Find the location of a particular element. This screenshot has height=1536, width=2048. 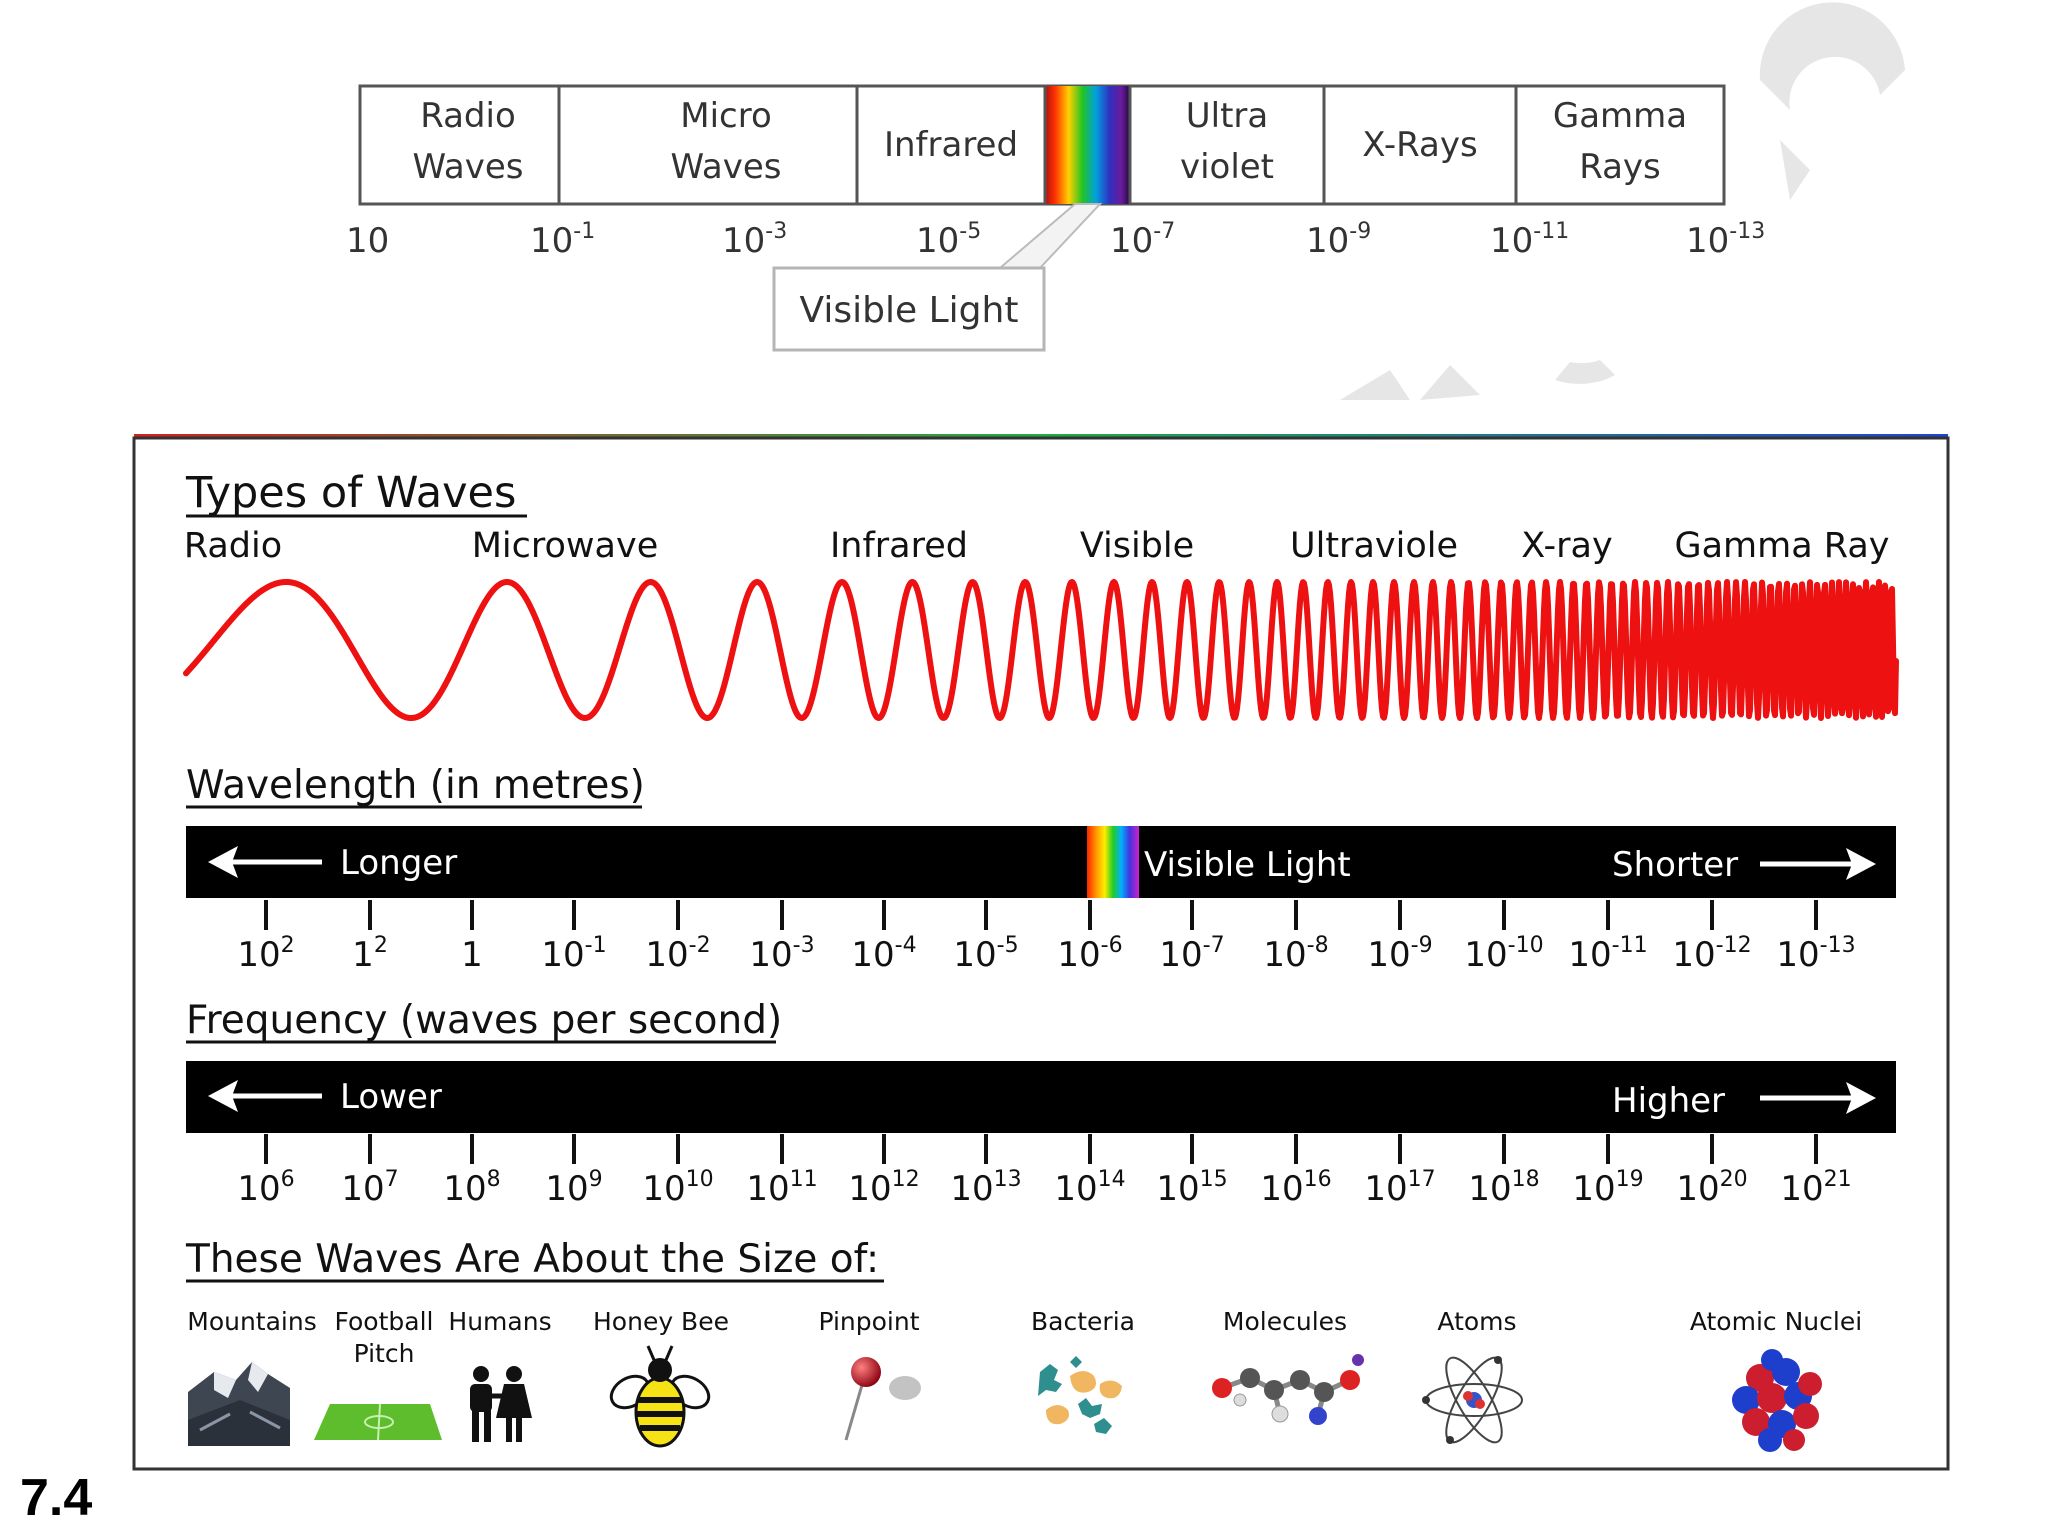

size-label: Football is located at coordinates (384, 1321).